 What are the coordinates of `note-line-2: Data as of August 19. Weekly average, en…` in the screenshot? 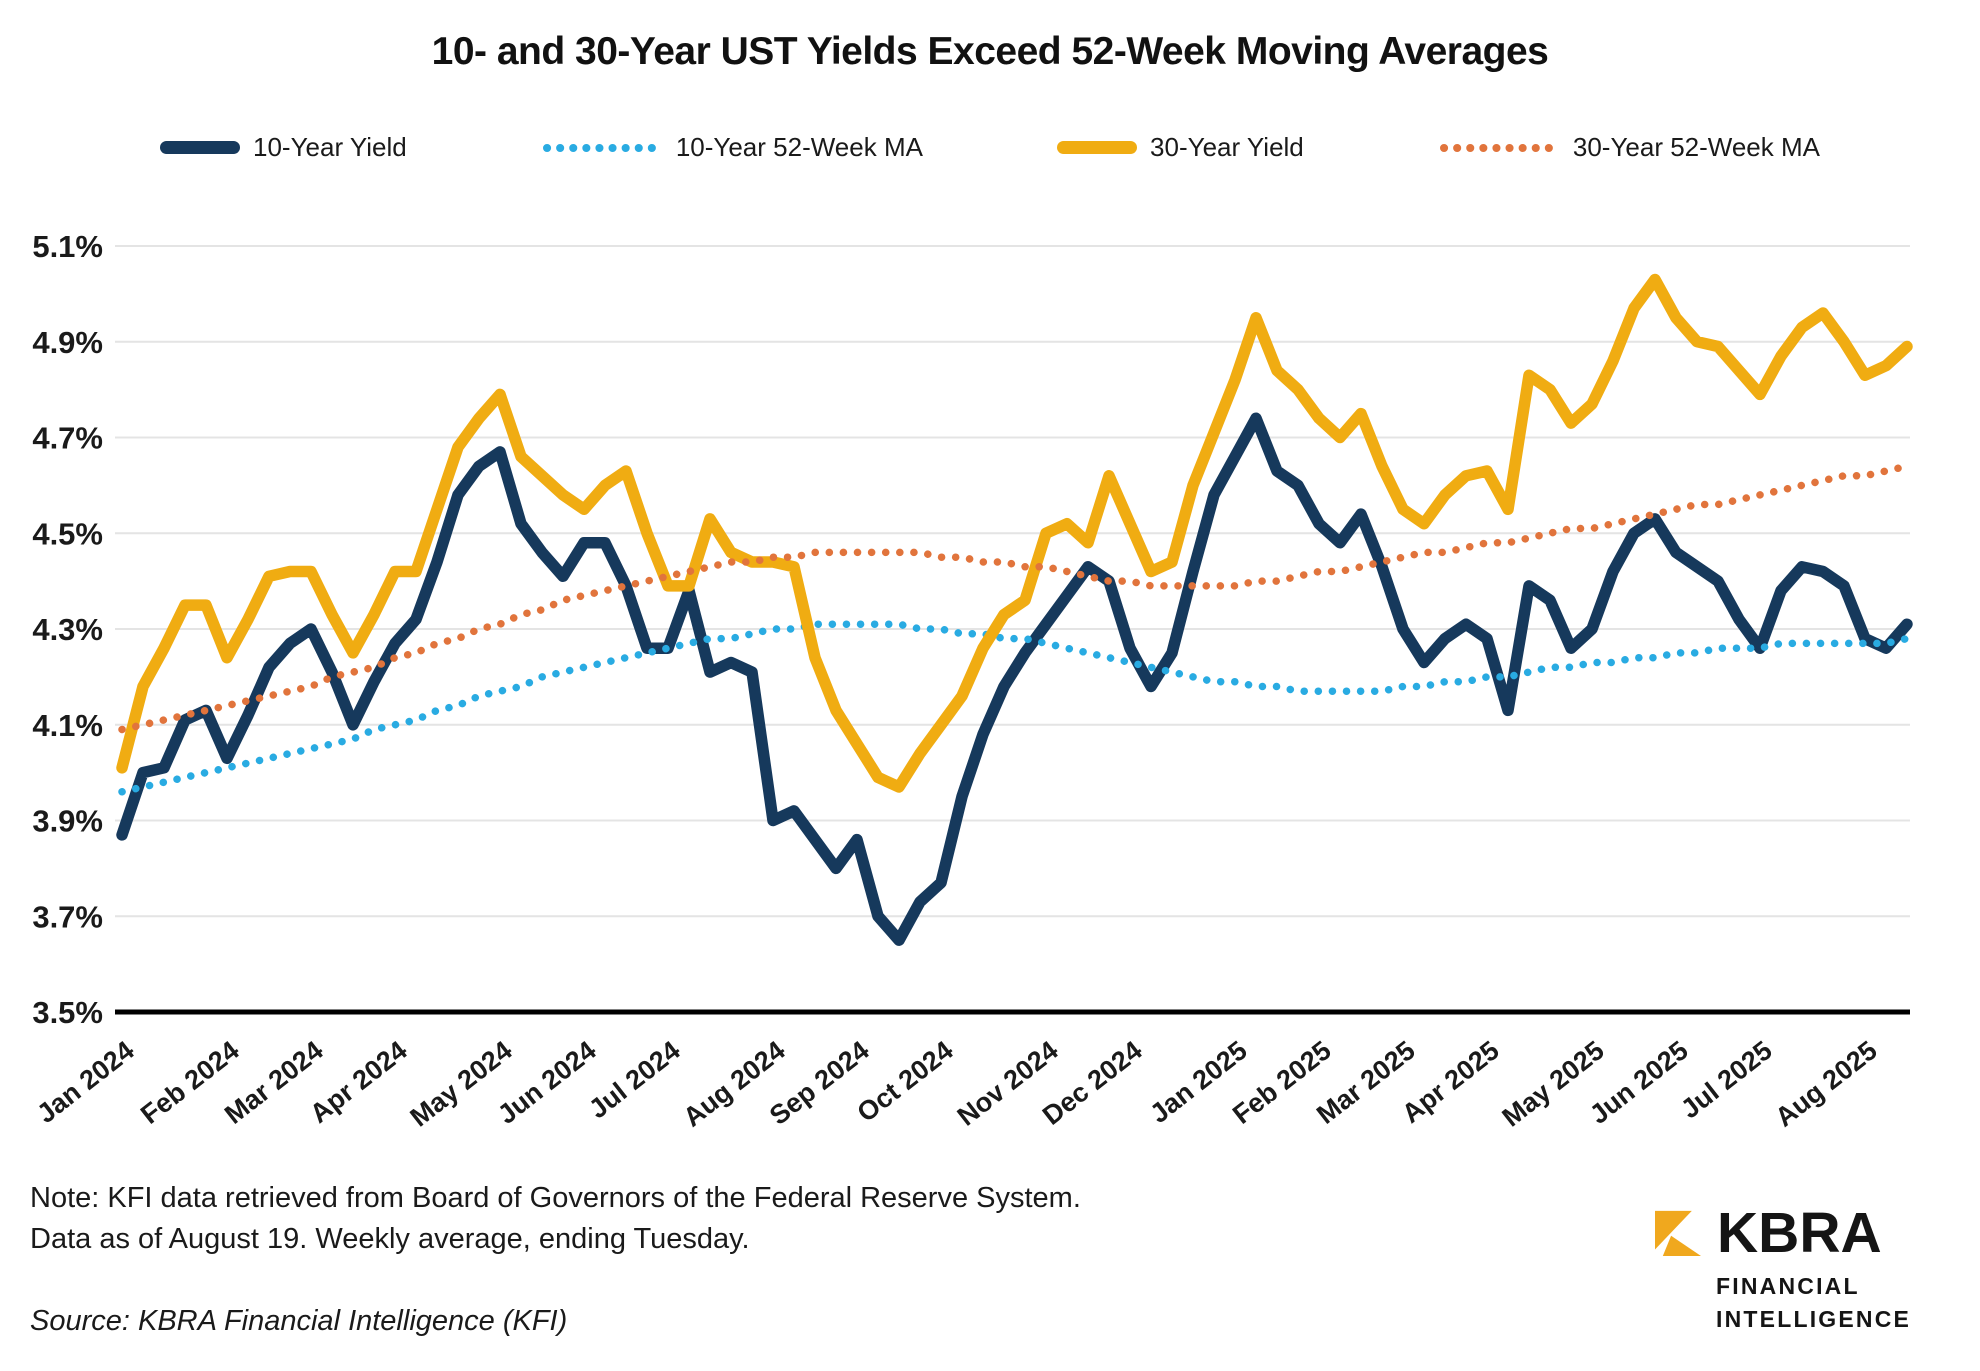 It's located at (390, 1239).